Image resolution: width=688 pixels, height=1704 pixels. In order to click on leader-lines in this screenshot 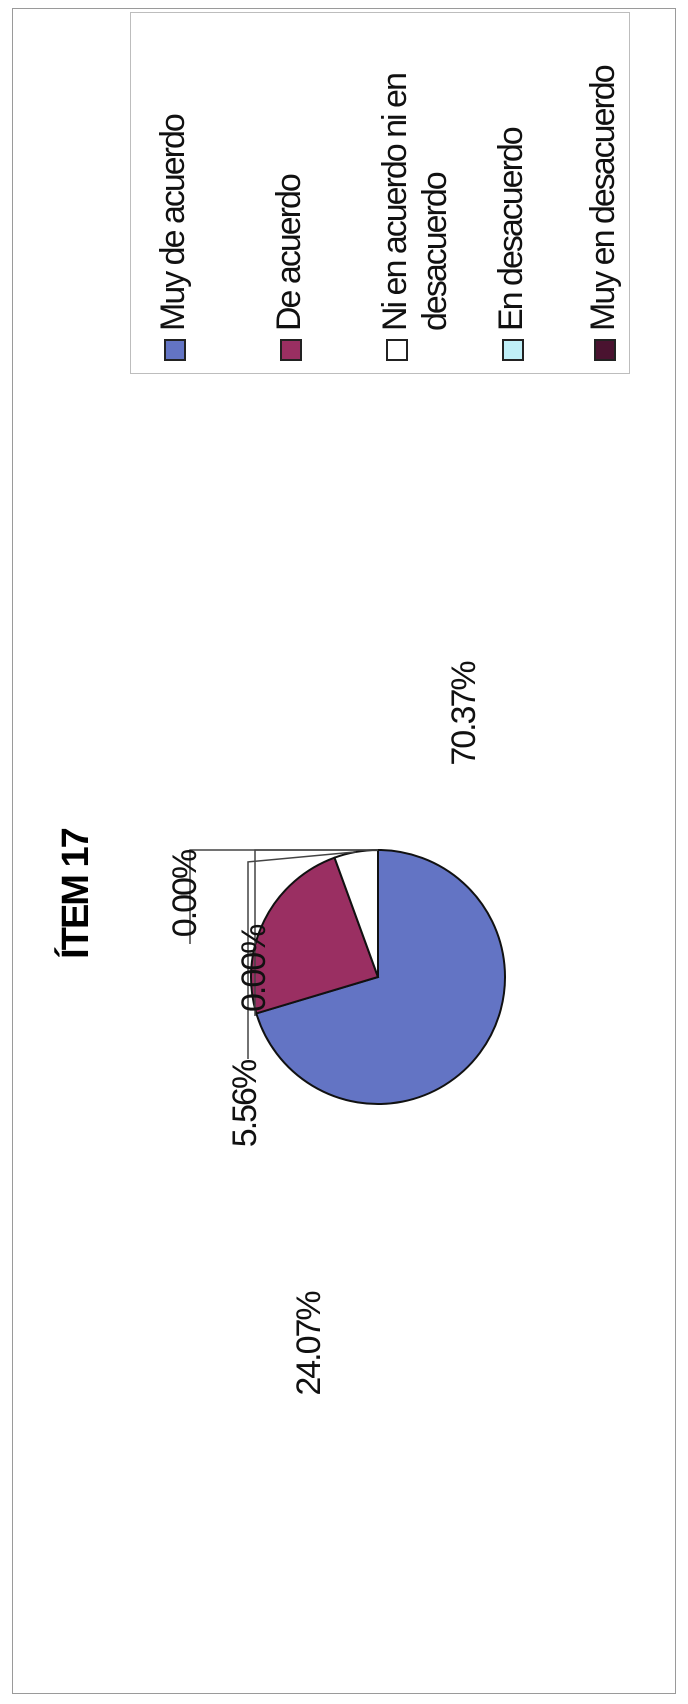, I will do `click(283, 954)`.